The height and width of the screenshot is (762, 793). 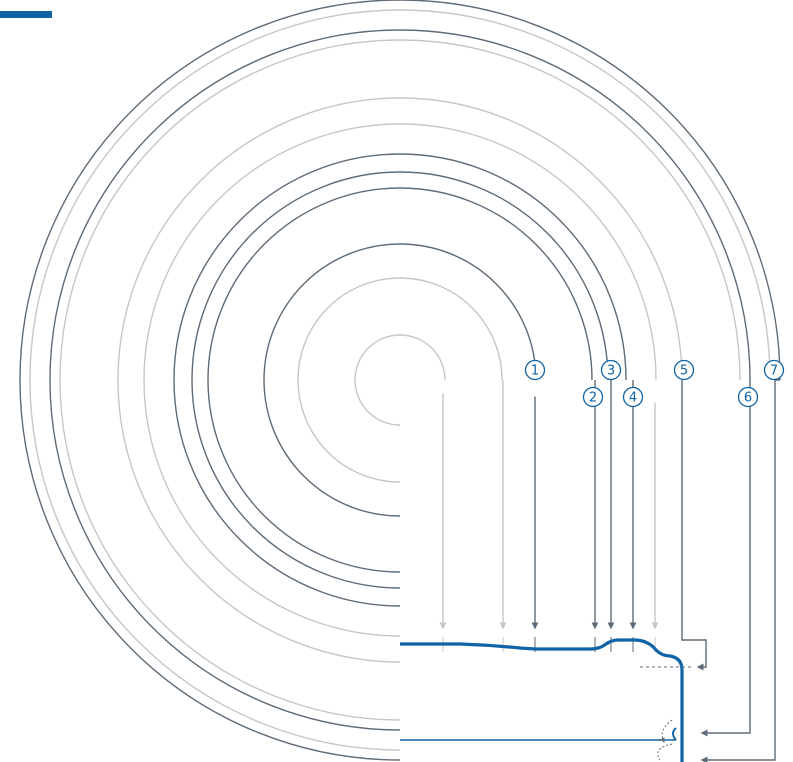 What do you see at coordinates (26, 14) in the screenshot?
I see `accent-bar` at bounding box center [26, 14].